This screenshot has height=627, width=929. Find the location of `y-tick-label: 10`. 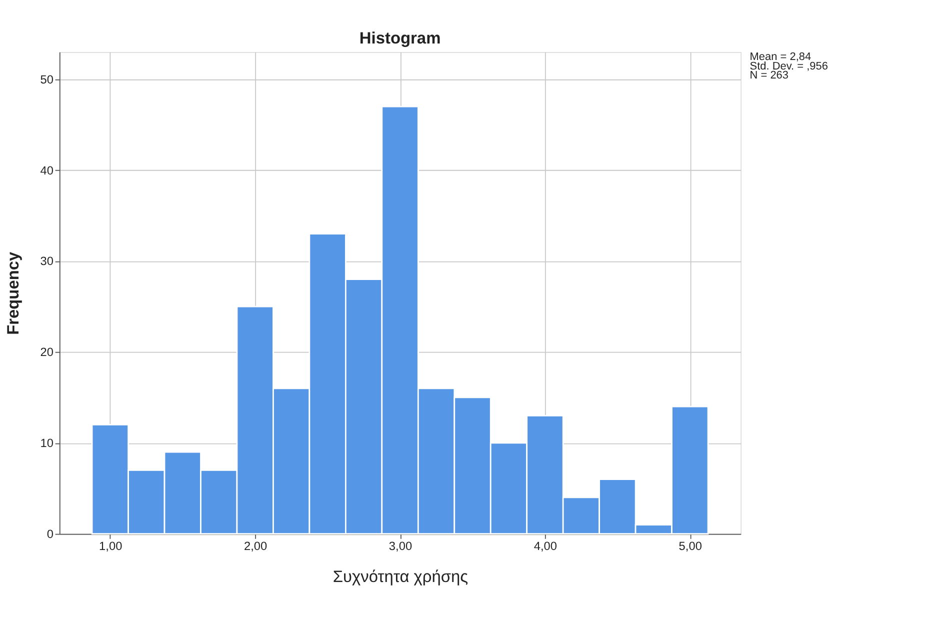

y-tick-label: 10 is located at coordinates (47, 443).